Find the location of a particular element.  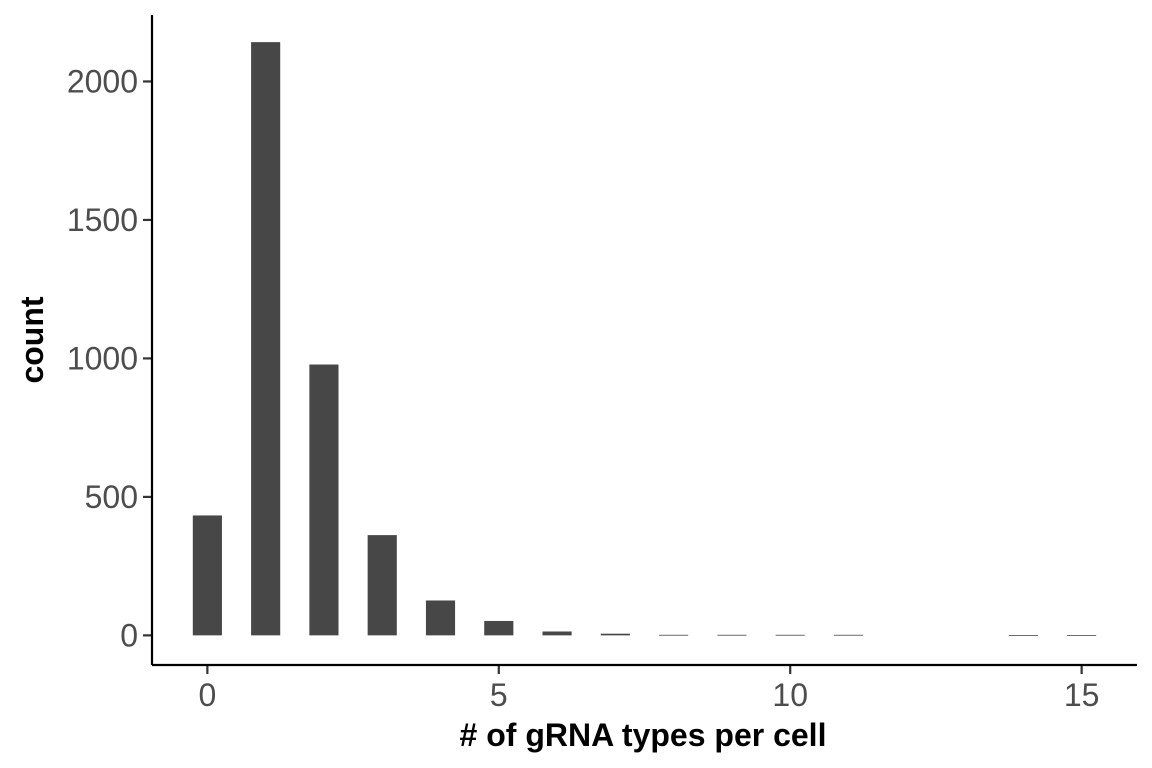

y-tick-label: 2000 is located at coordinates (102, 81).